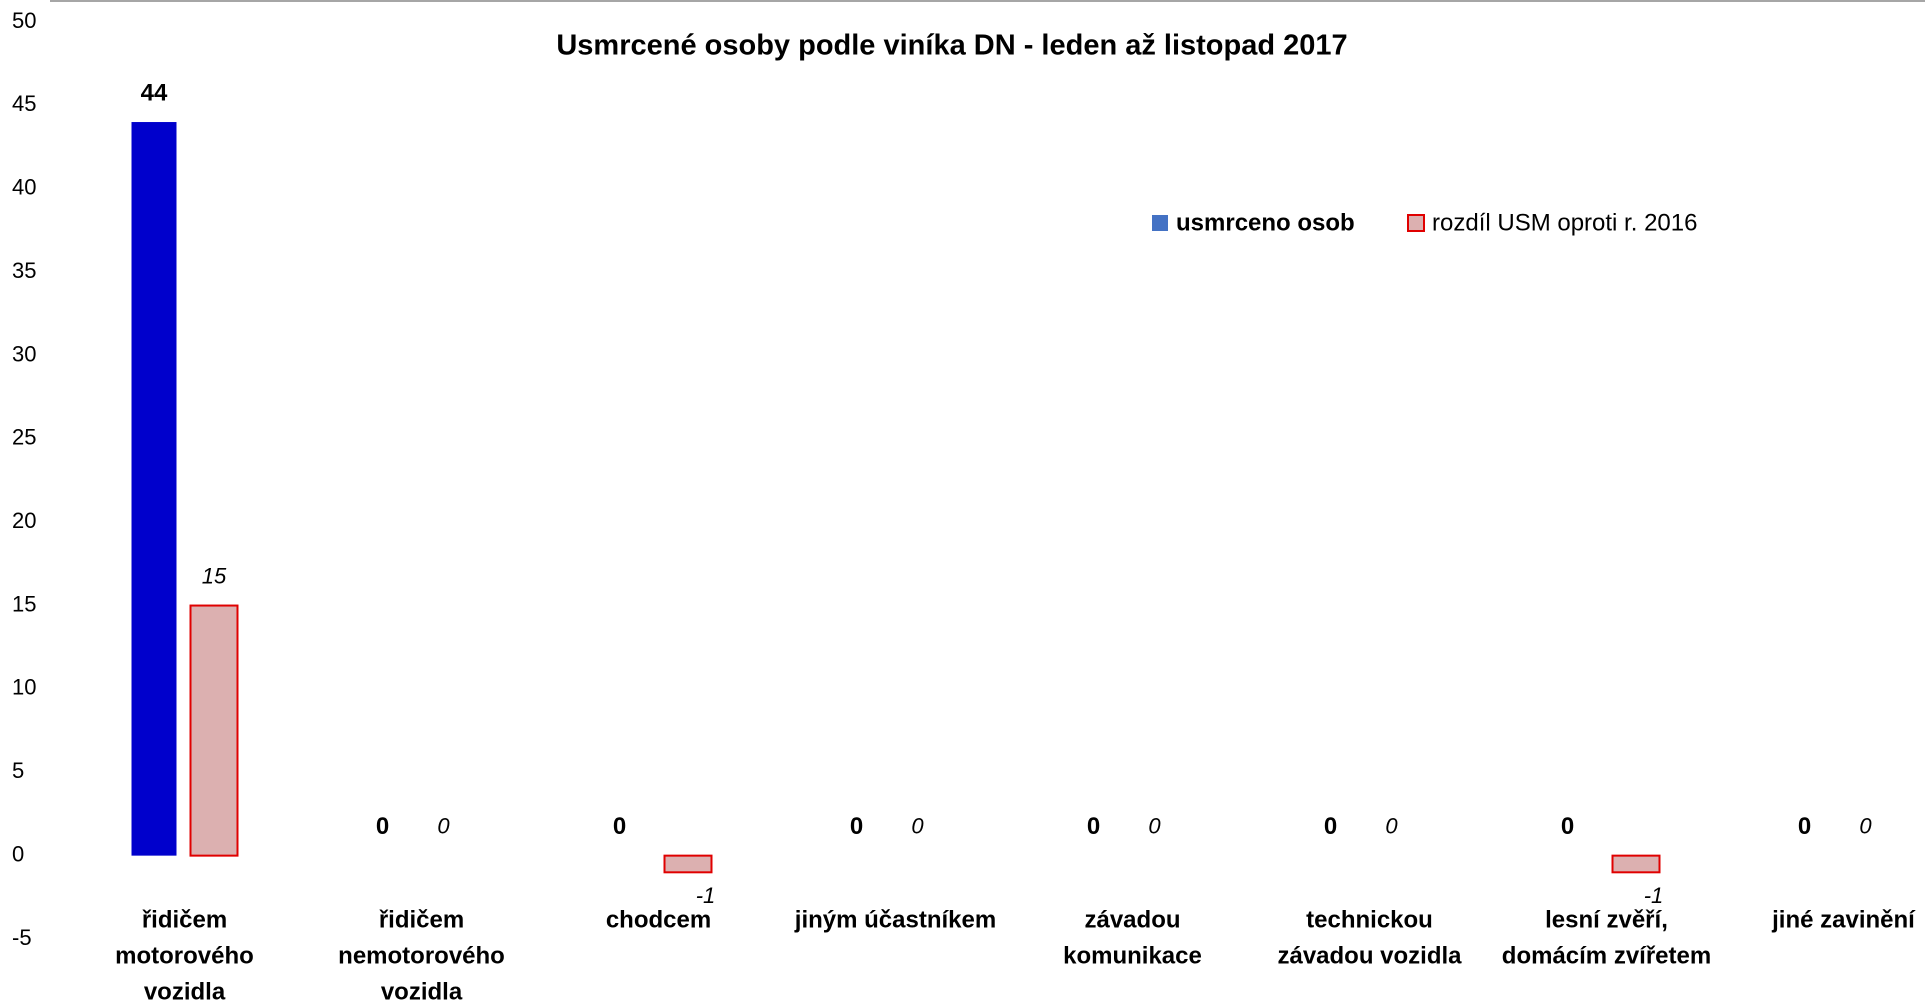 The width and height of the screenshot is (1925, 1006). What do you see at coordinates (1606, 955) in the screenshot?
I see `x-tick-label: domácím zvířetem` at bounding box center [1606, 955].